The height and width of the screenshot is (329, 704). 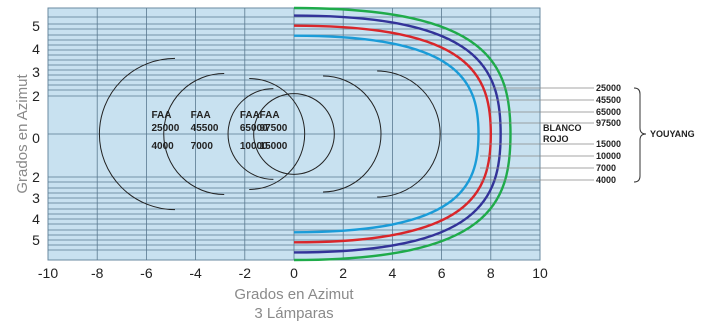 I want to click on x-tick-label: 10, so click(x=540, y=273).